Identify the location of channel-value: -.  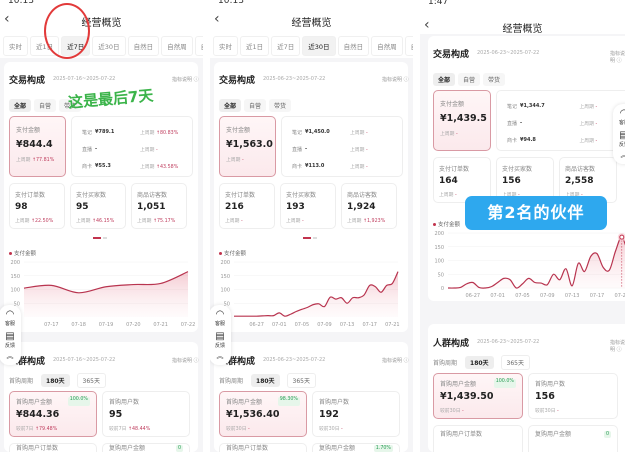
(96, 149).